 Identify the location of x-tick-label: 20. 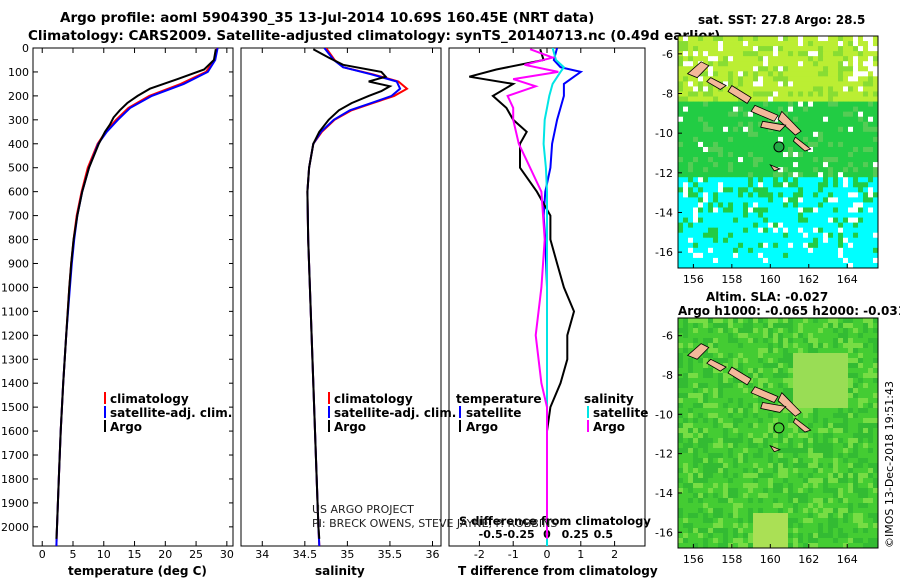
(165, 554).